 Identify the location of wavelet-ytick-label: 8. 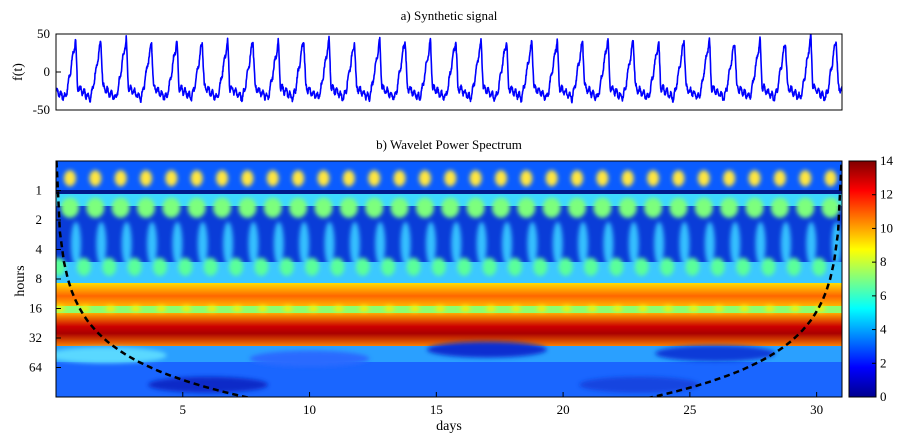
(39, 278).